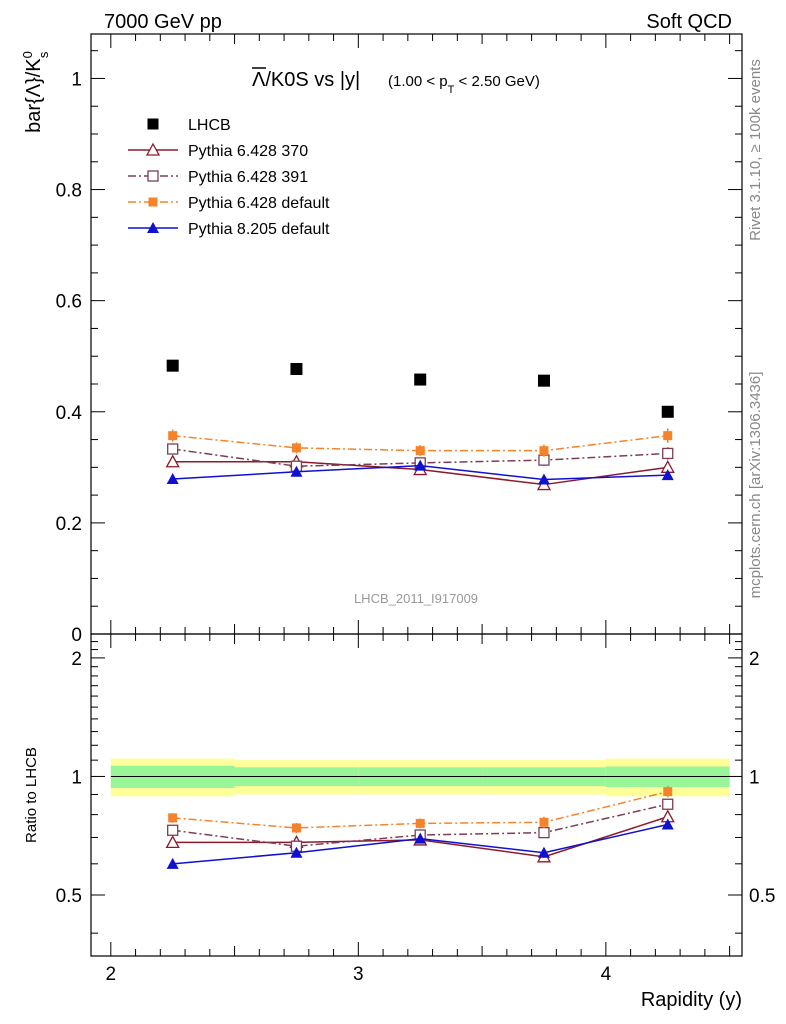 The height and width of the screenshot is (1024, 786). Describe the element at coordinates (762, 896) in the screenshot. I see `ratio-y-tick-label-right: 0.5` at that location.